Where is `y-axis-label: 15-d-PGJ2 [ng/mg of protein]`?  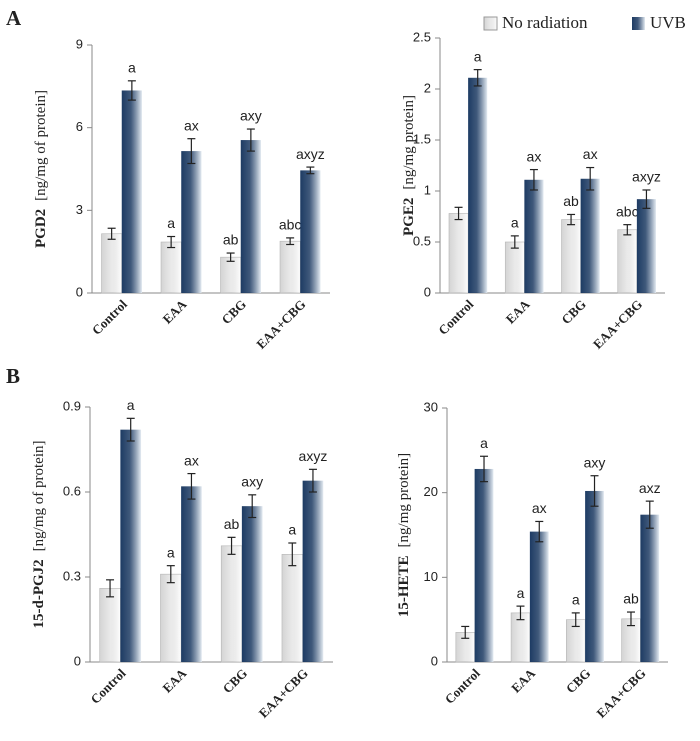
y-axis-label: 15-d-PGJ2 [ng/mg of protein] is located at coordinates (39, 535).